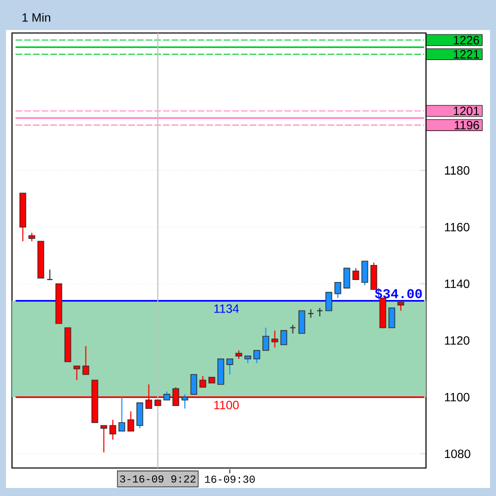  Describe the element at coordinates (467, 111) in the screenshot. I see `ref-line-label: 1201` at that location.